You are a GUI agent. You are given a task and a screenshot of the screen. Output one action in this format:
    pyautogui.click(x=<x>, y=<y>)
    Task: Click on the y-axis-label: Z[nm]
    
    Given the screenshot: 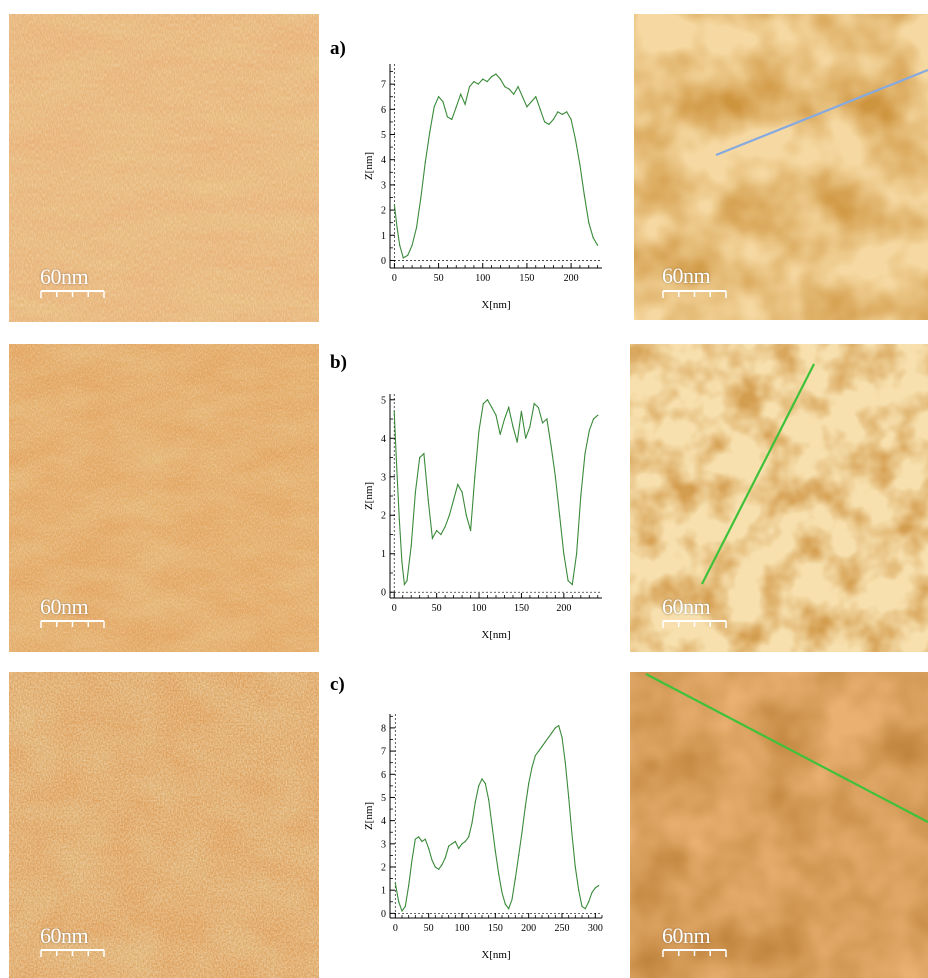 What is the action you would take?
    pyautogui.click(x=369, y=166)
    